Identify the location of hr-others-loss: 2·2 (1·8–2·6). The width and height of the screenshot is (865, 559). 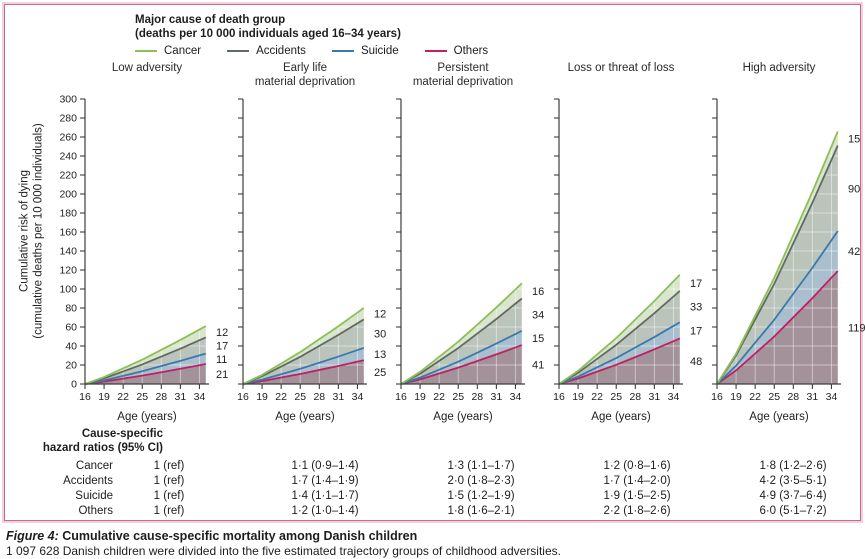
(637, 510).